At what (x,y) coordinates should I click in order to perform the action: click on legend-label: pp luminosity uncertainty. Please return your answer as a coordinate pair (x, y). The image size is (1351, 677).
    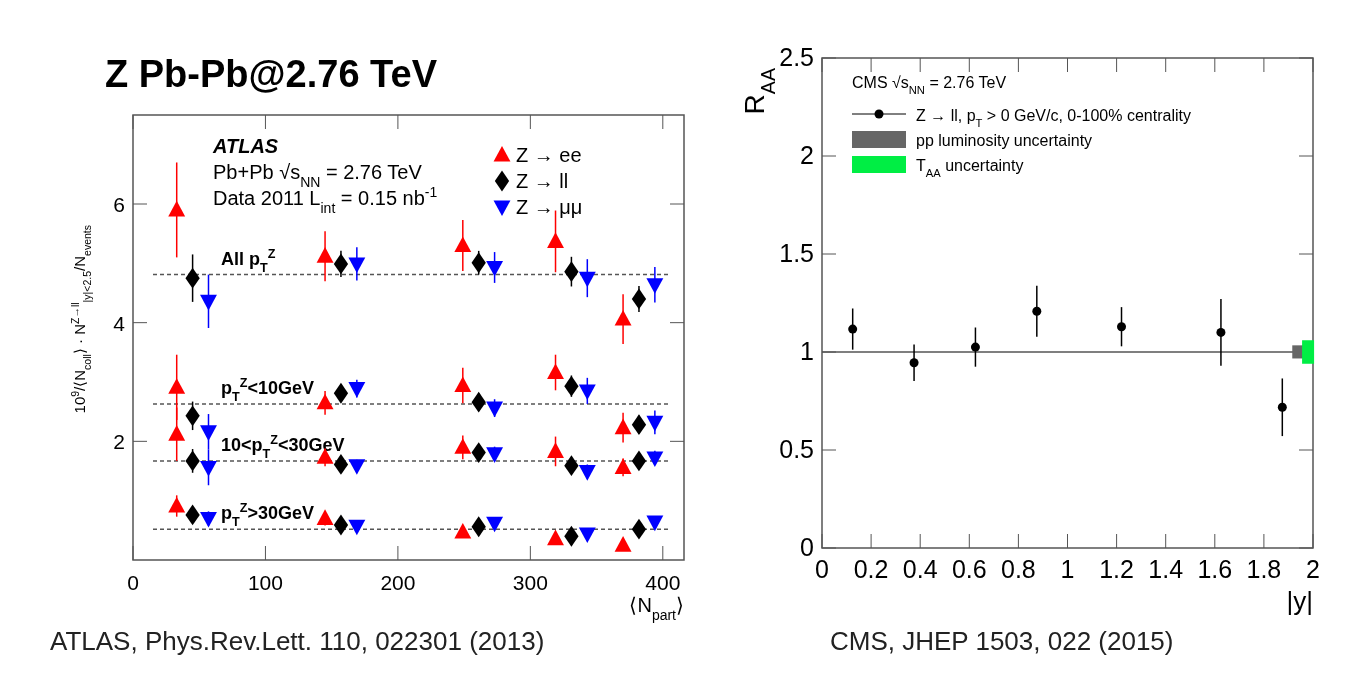
    Looking at the image, I should click on (1004, 140).